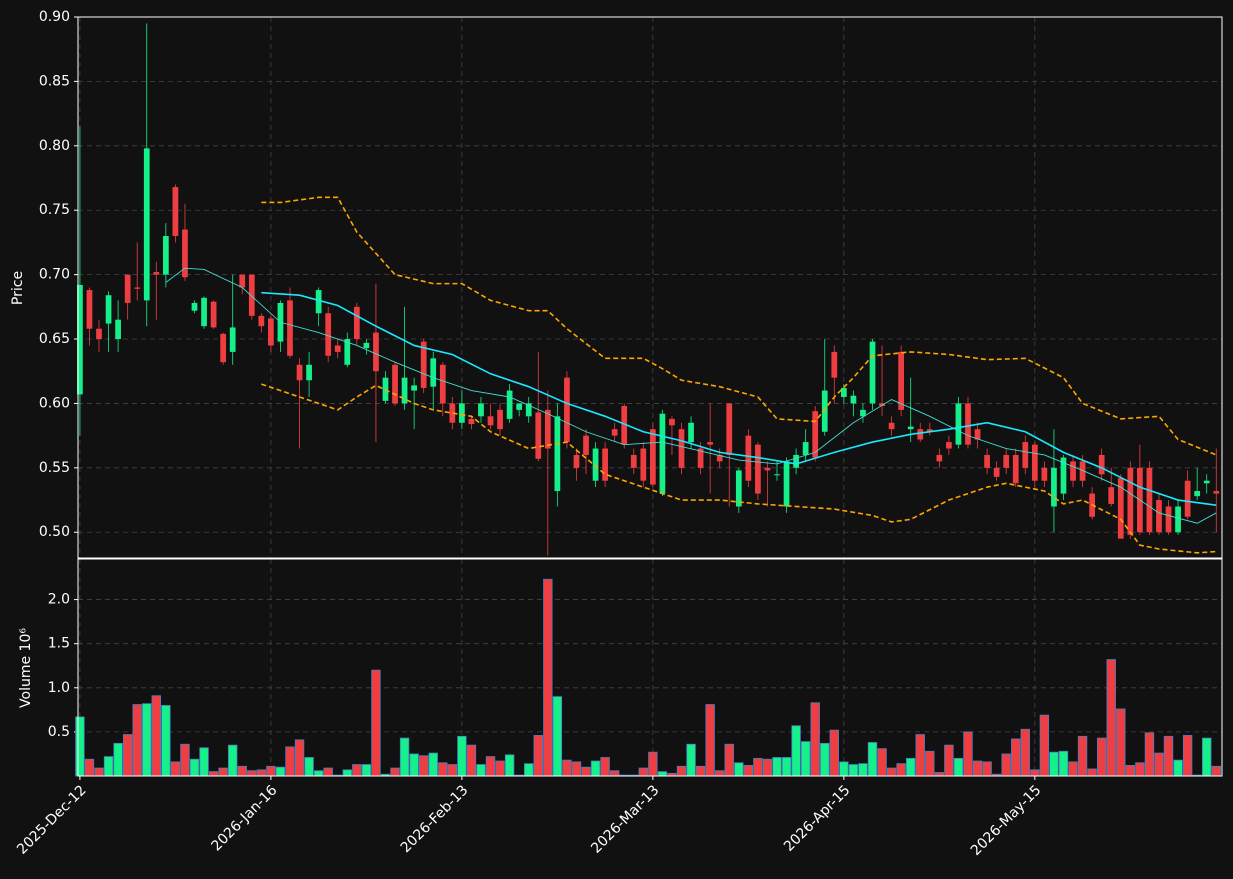 Image resolution: width=1233 pixels, height=879 pixels. I want to click on y-tick-label: 0.60, so click(54, 403).